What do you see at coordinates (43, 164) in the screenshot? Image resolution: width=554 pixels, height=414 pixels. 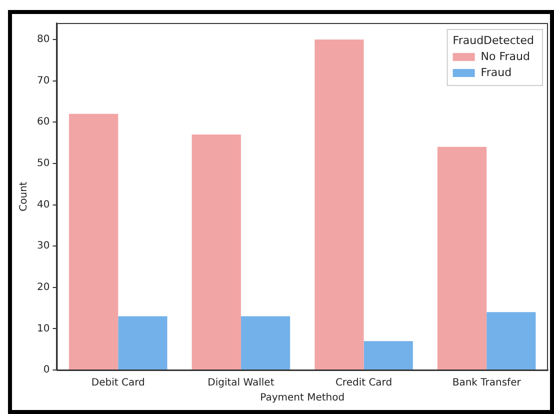 I see `y-tick-label: 50` at bounding box center [43, 164].